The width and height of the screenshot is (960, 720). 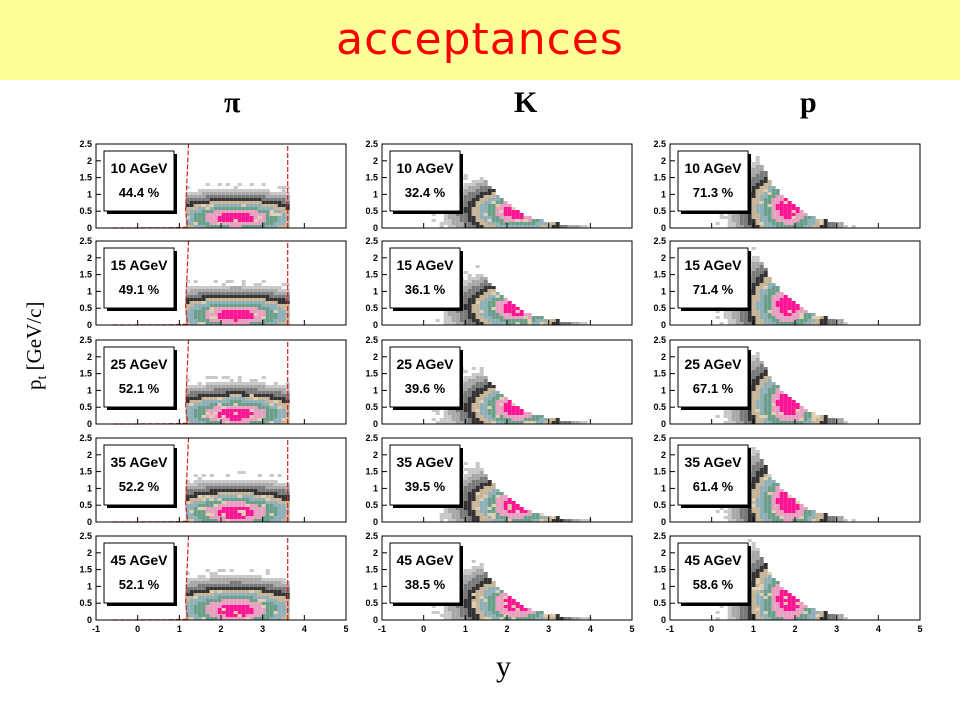 I want to click on y-tick-label: 2.5, so click(x=371, y=438).